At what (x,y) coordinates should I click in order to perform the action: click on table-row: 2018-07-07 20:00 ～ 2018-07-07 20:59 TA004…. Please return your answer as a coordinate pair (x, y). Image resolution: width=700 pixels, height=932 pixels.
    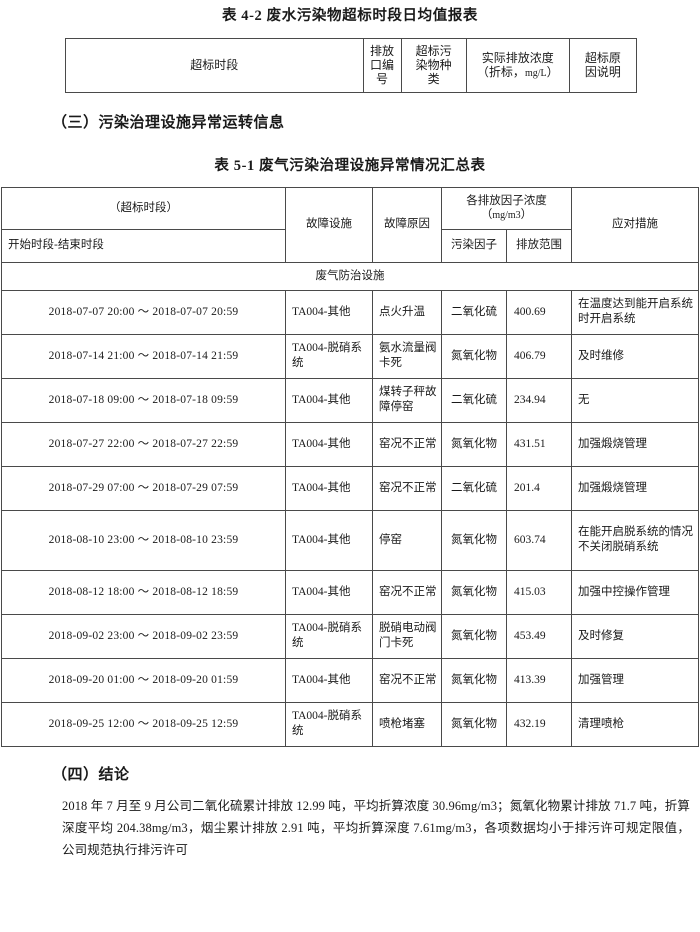
    Looking at the image, I should click on (350, 312).